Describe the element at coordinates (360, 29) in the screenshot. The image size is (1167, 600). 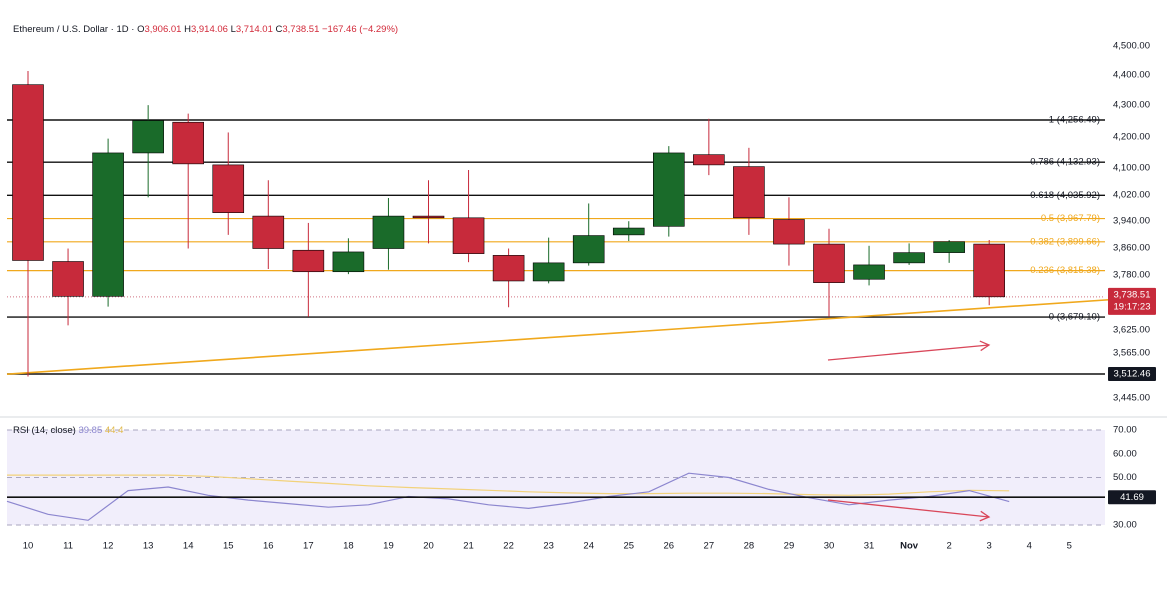
I see `change-value: −167.46 (−4.29%)` at that location.